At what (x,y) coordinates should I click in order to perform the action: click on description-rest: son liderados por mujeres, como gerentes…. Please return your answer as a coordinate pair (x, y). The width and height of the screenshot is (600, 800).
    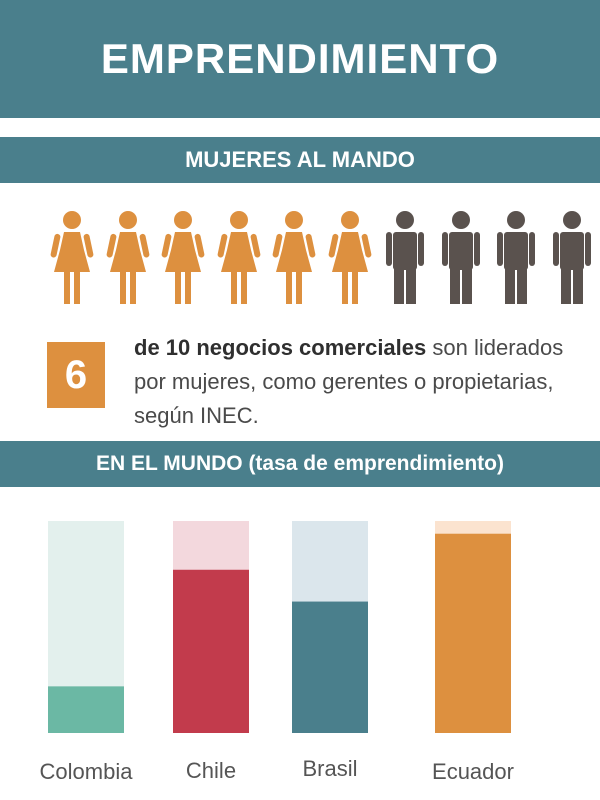
    Looking at the image, I should click on (349, 381).